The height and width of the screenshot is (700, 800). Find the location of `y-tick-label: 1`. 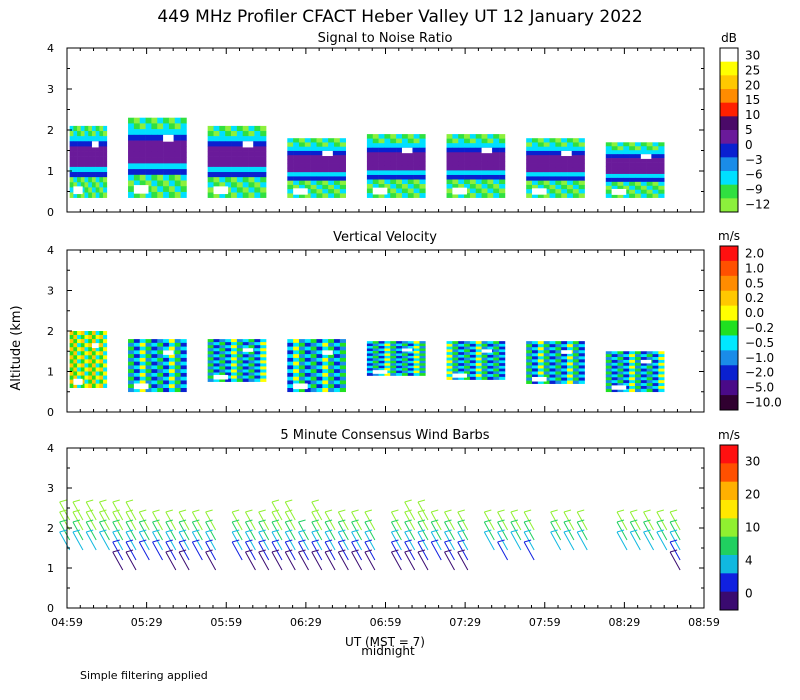

y-tick-label: 1 is located at coordinates (50, 372).